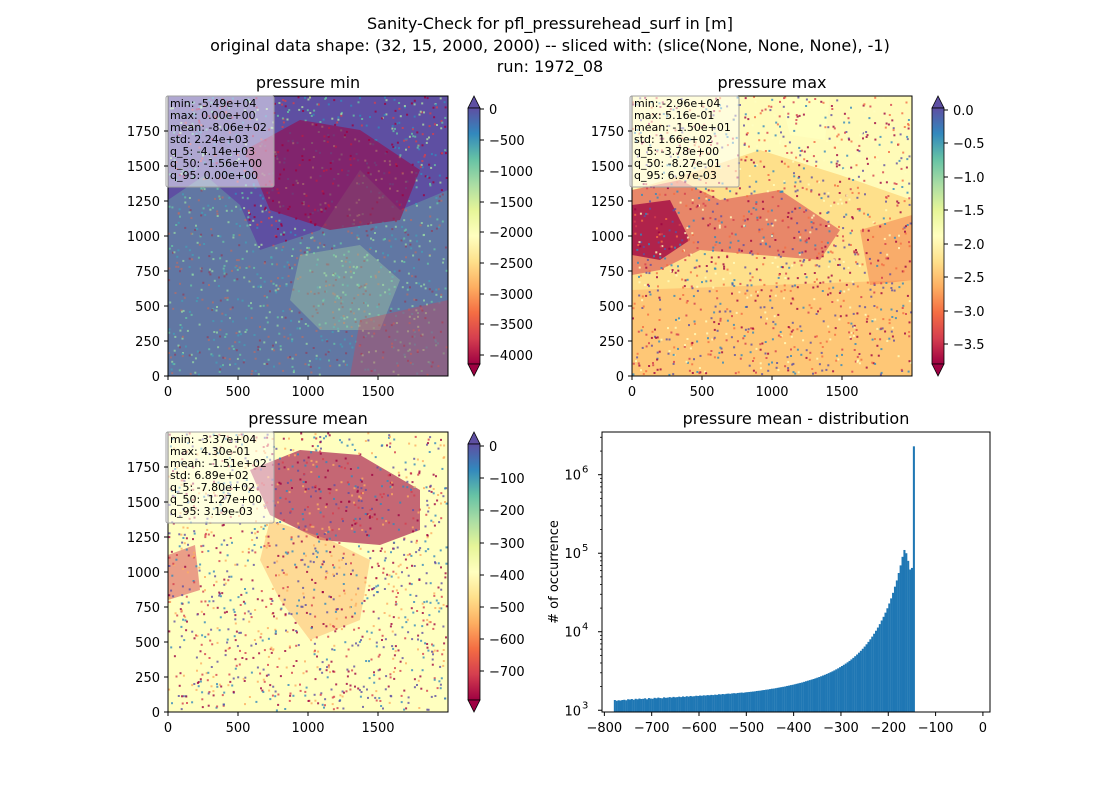 The width and height of the screenshot is (1100, 800). I want to click on stat-q95: q_95: 0.00e+00, so click(214, 175).